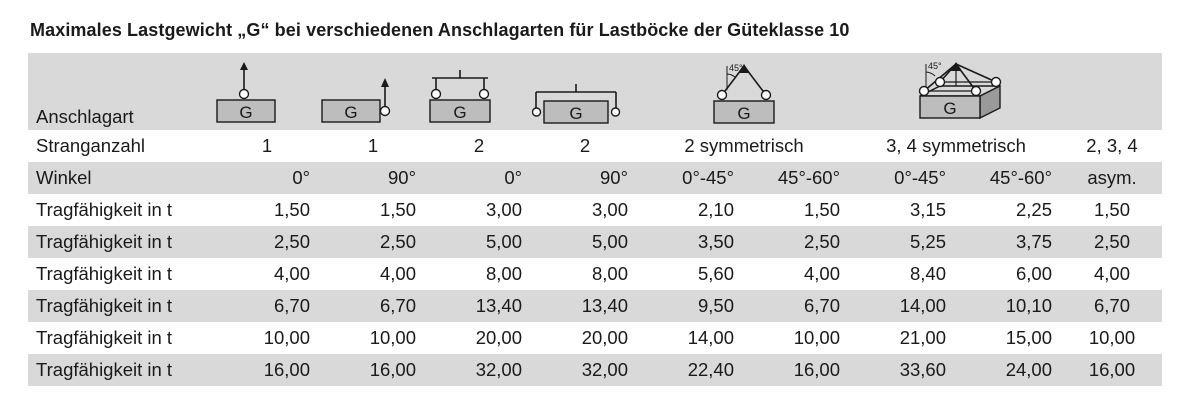  Describe the element at coordinates (585, 91) in the screenshot. I see `two-leg-side-spreader-icon: G` at that location.